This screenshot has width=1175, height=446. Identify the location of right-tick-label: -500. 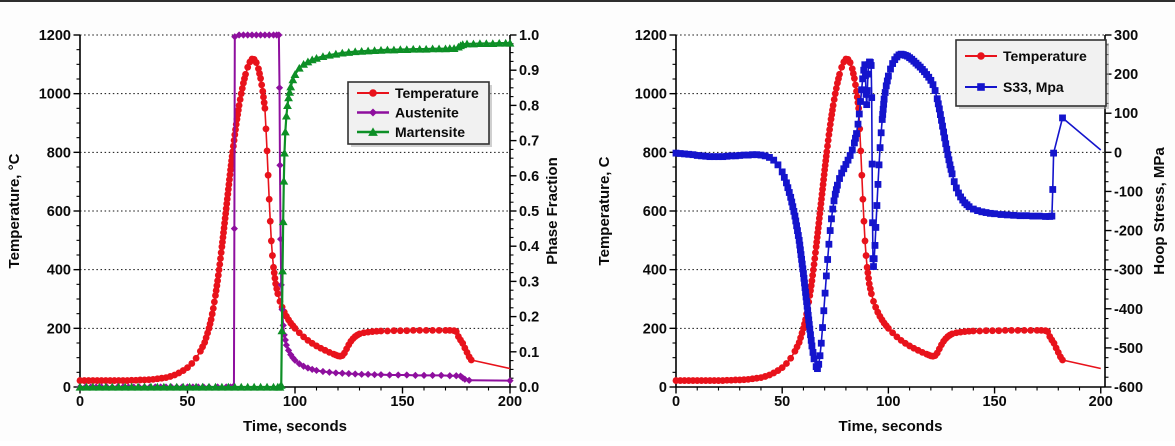
(1128, 349).